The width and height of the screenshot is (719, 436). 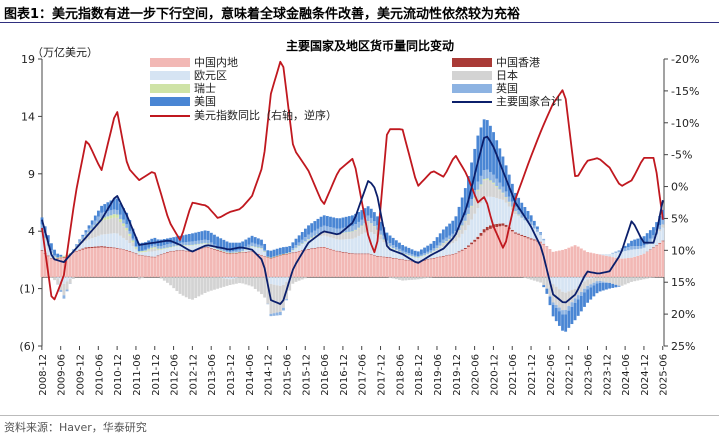 What do you see at coordinates (30, 203) in the screenshot?
I see `left-axis: 19 14 9 4 (1) (6)` at bounding box center [30, 203].